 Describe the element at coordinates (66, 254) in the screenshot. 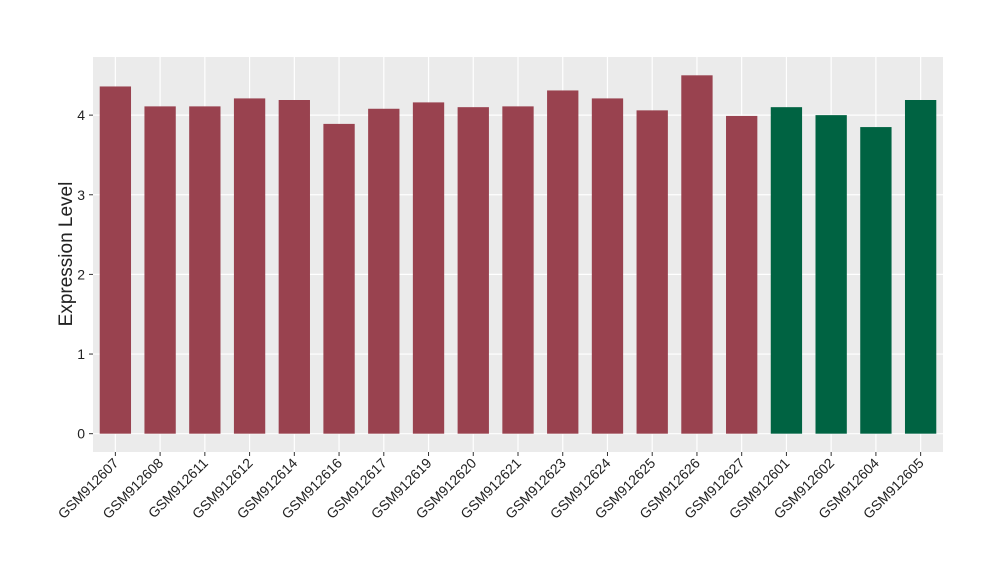

I see `y-axis-title: Expression Level` at that location.